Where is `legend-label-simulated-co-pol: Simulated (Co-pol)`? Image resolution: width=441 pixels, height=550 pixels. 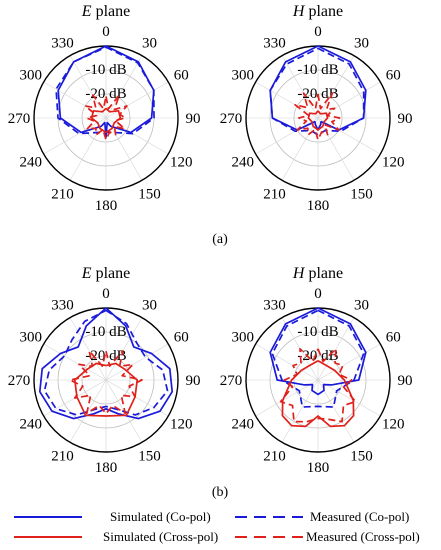
legend-label-simulated-co-pol: Simulated (Co-pol) is located at coordinates (160, 516).